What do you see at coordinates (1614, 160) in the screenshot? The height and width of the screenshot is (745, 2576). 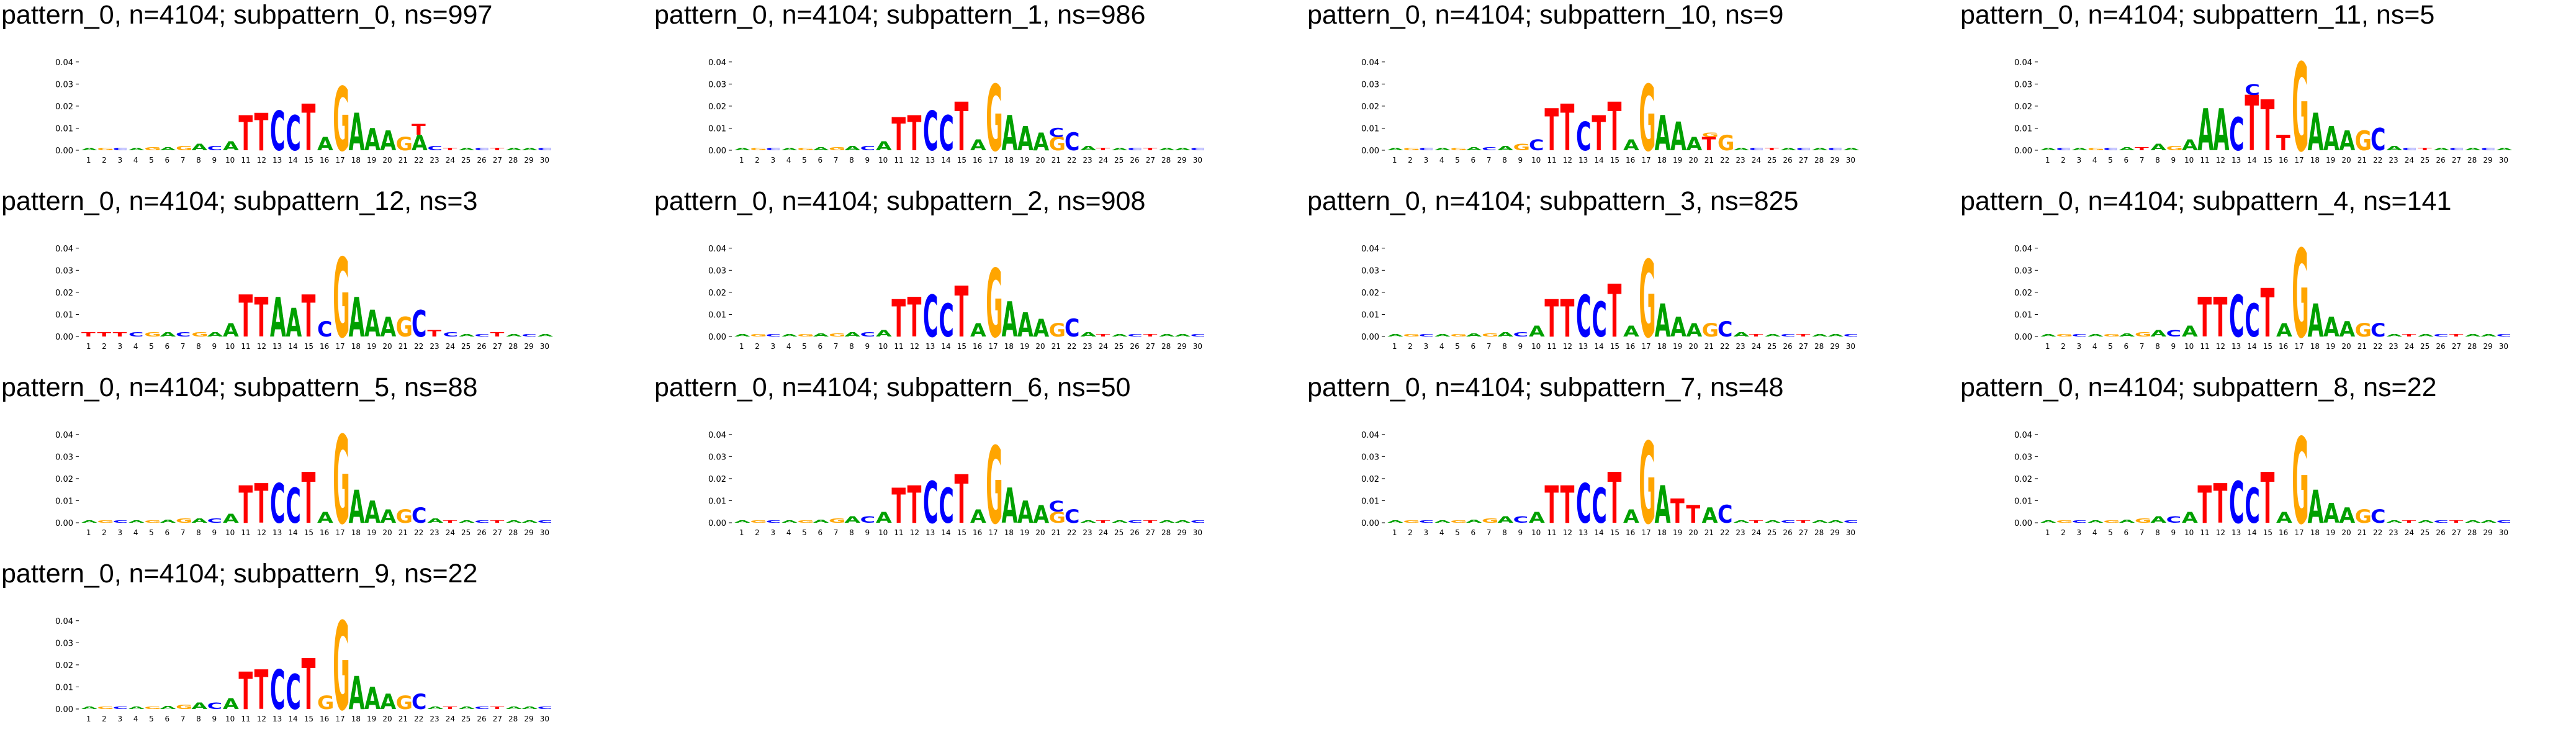 I see `x-tick-label: 15` at bounding box center [1614, 160].